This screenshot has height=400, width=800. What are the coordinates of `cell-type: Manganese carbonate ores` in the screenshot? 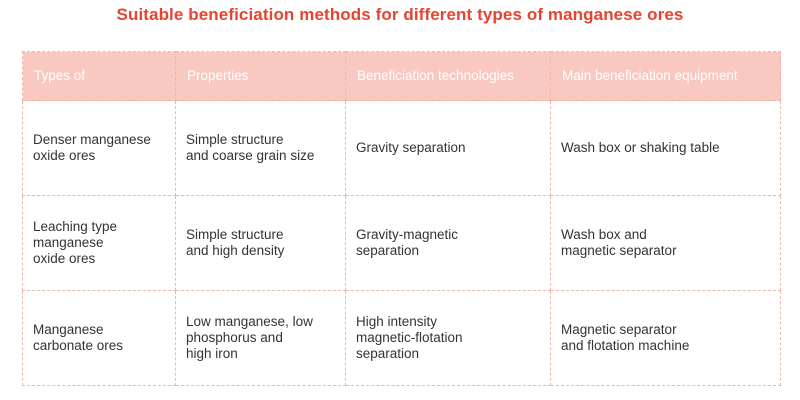 It's located at (99, 338).